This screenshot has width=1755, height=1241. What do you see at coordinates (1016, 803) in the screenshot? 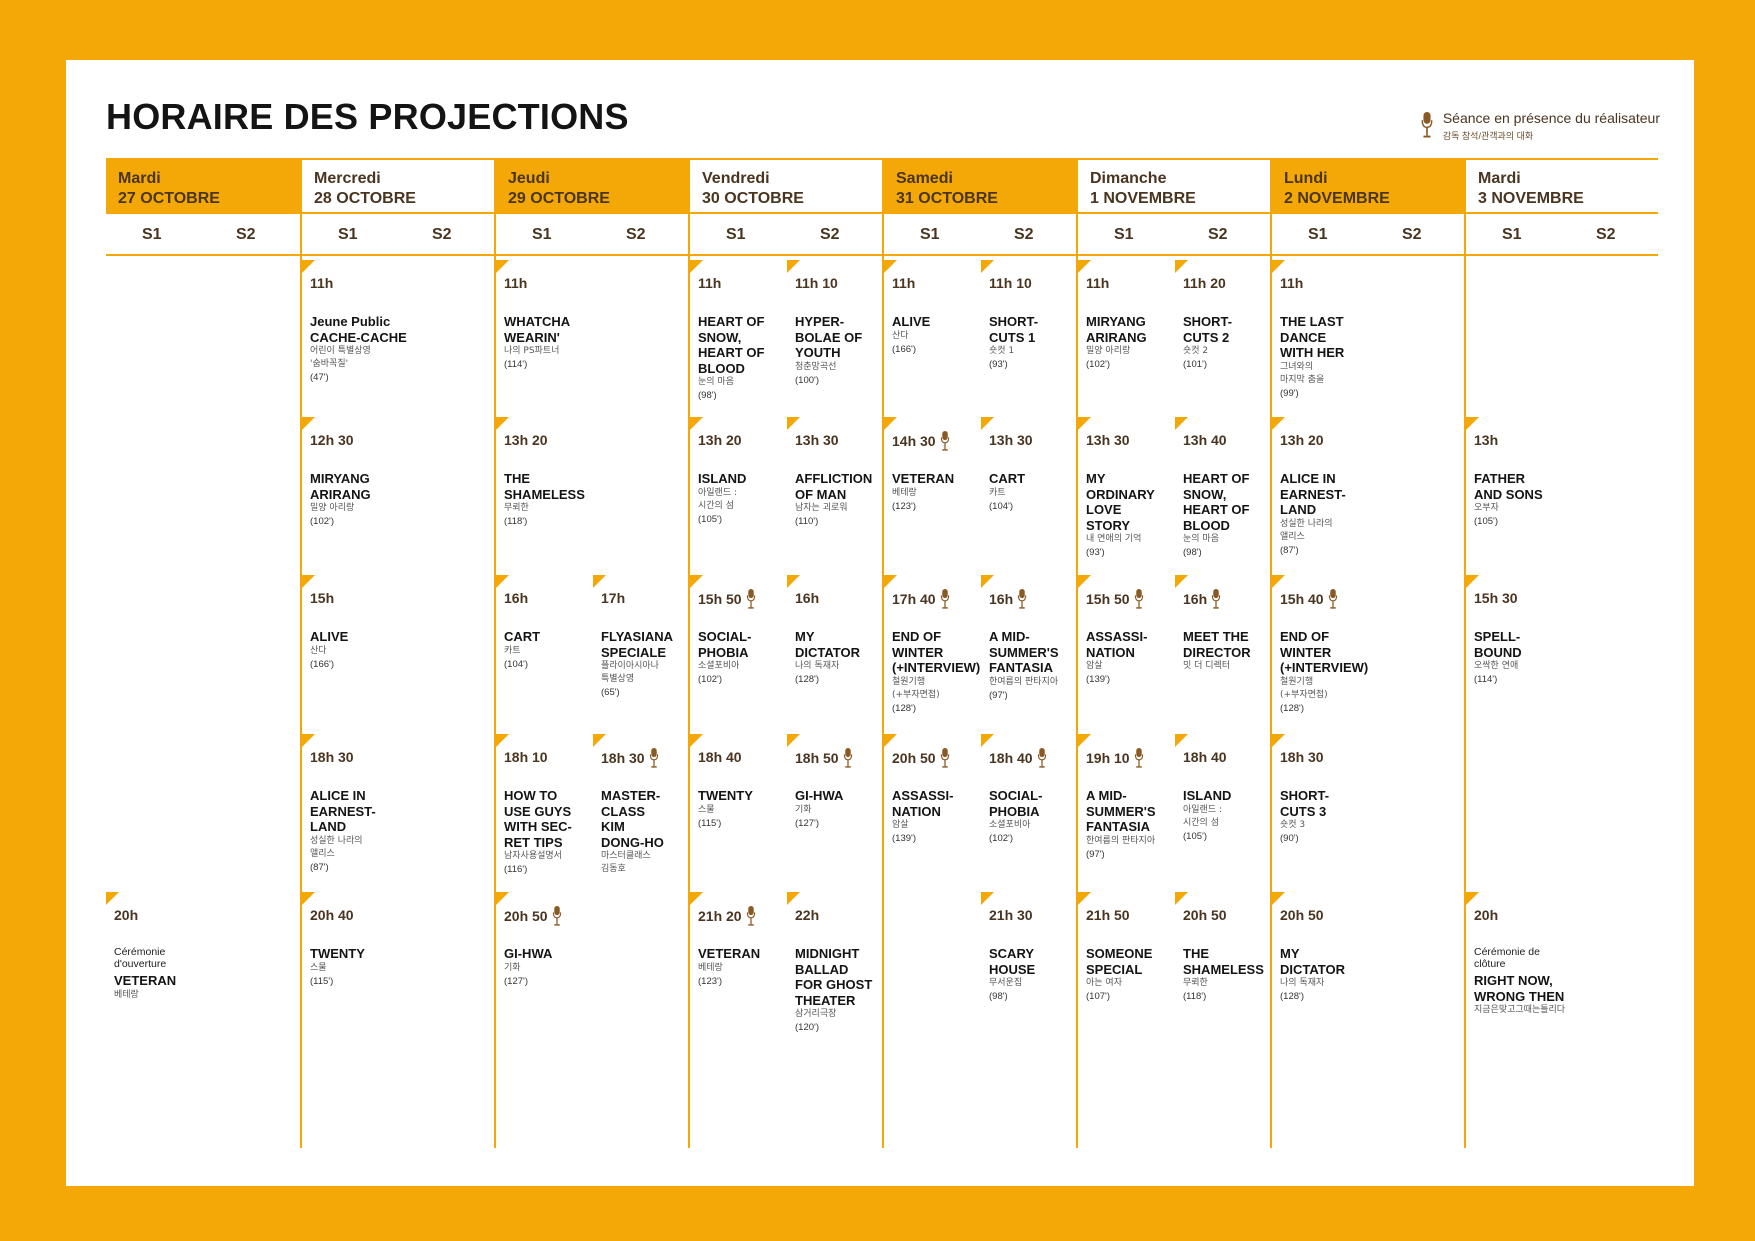
I see `film-title: SOCIAL- PHOBIA` at bounding box center [1016, 803].